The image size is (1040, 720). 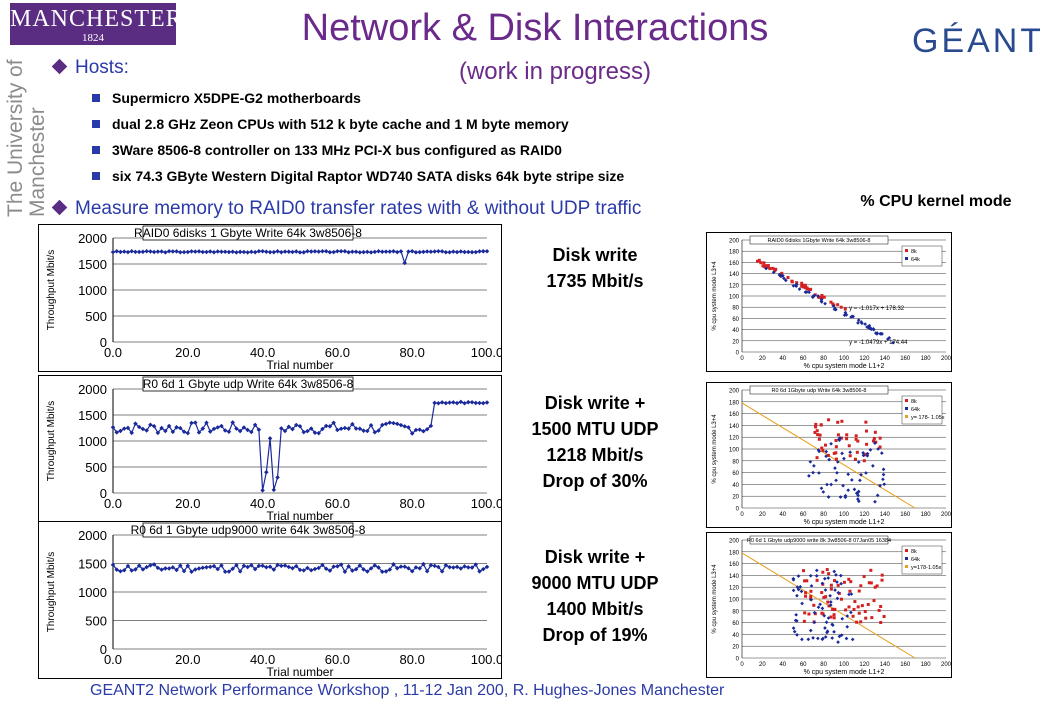 I want to click on y-tick-label: 180, so click(x=734, y=403).